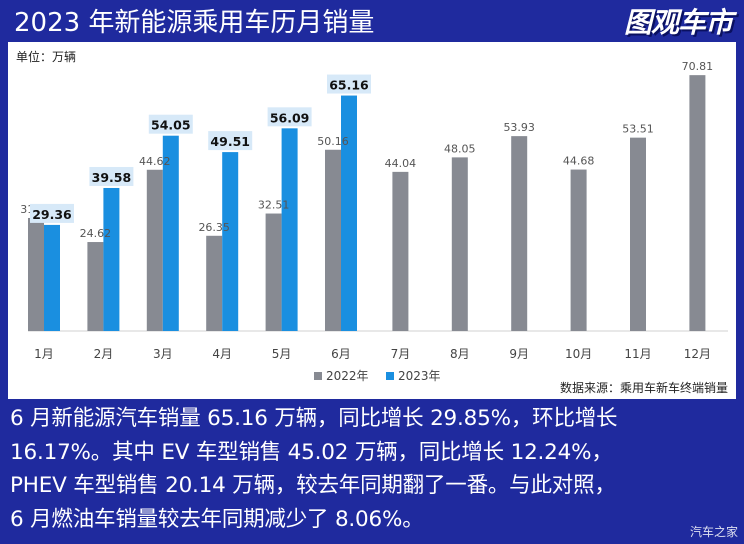  I want to click on page-title: 2023 年新能源乘用车历月销量, so click(194, 23).